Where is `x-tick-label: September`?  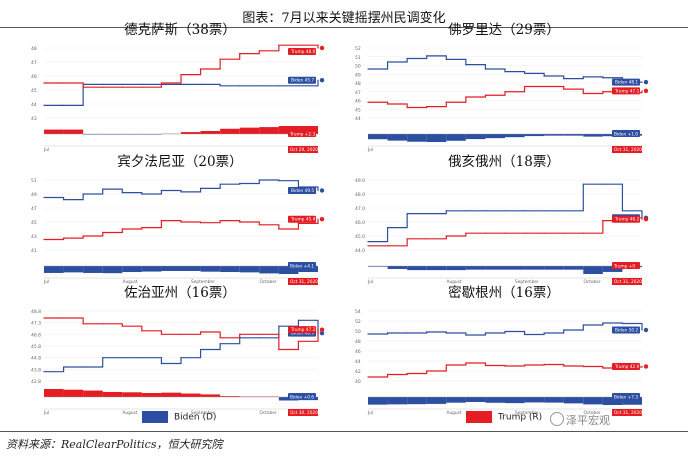
x-tick-label: September is located at coordinates (527, 282).